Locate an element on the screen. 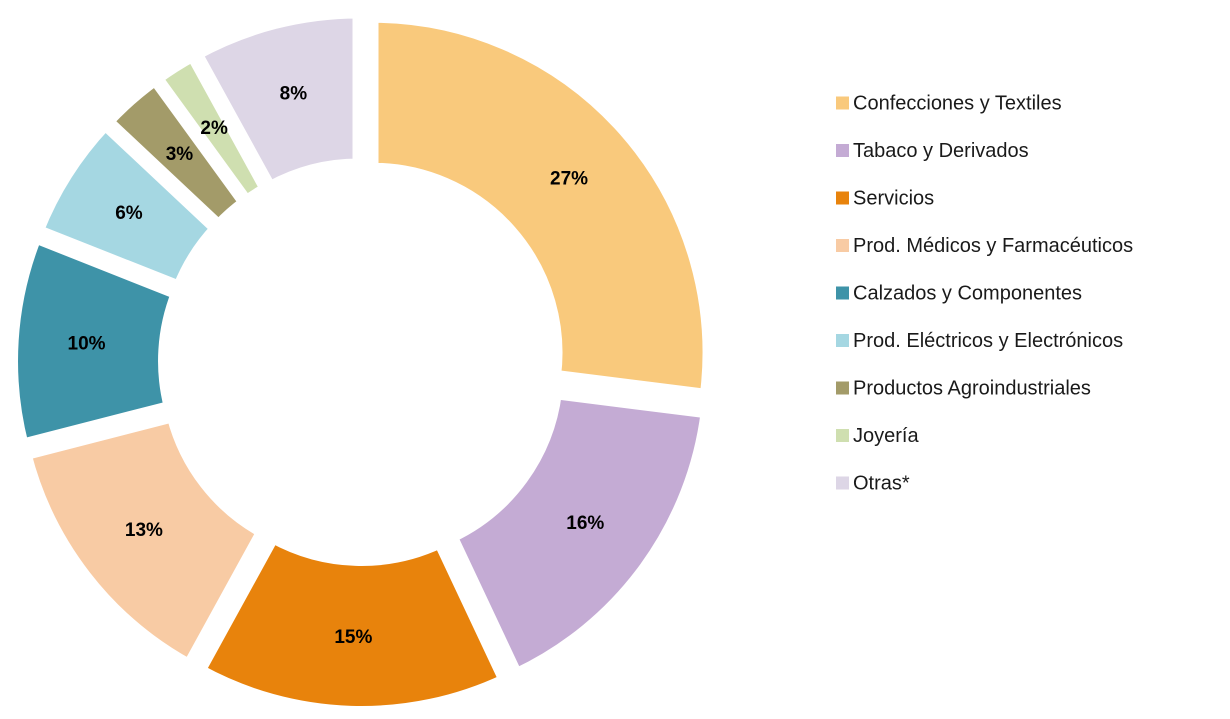 This screenshot has height=719, width=1230. legend-label: Prod. Eléctricos y Electrónicos is located at coordinates (988, 341).